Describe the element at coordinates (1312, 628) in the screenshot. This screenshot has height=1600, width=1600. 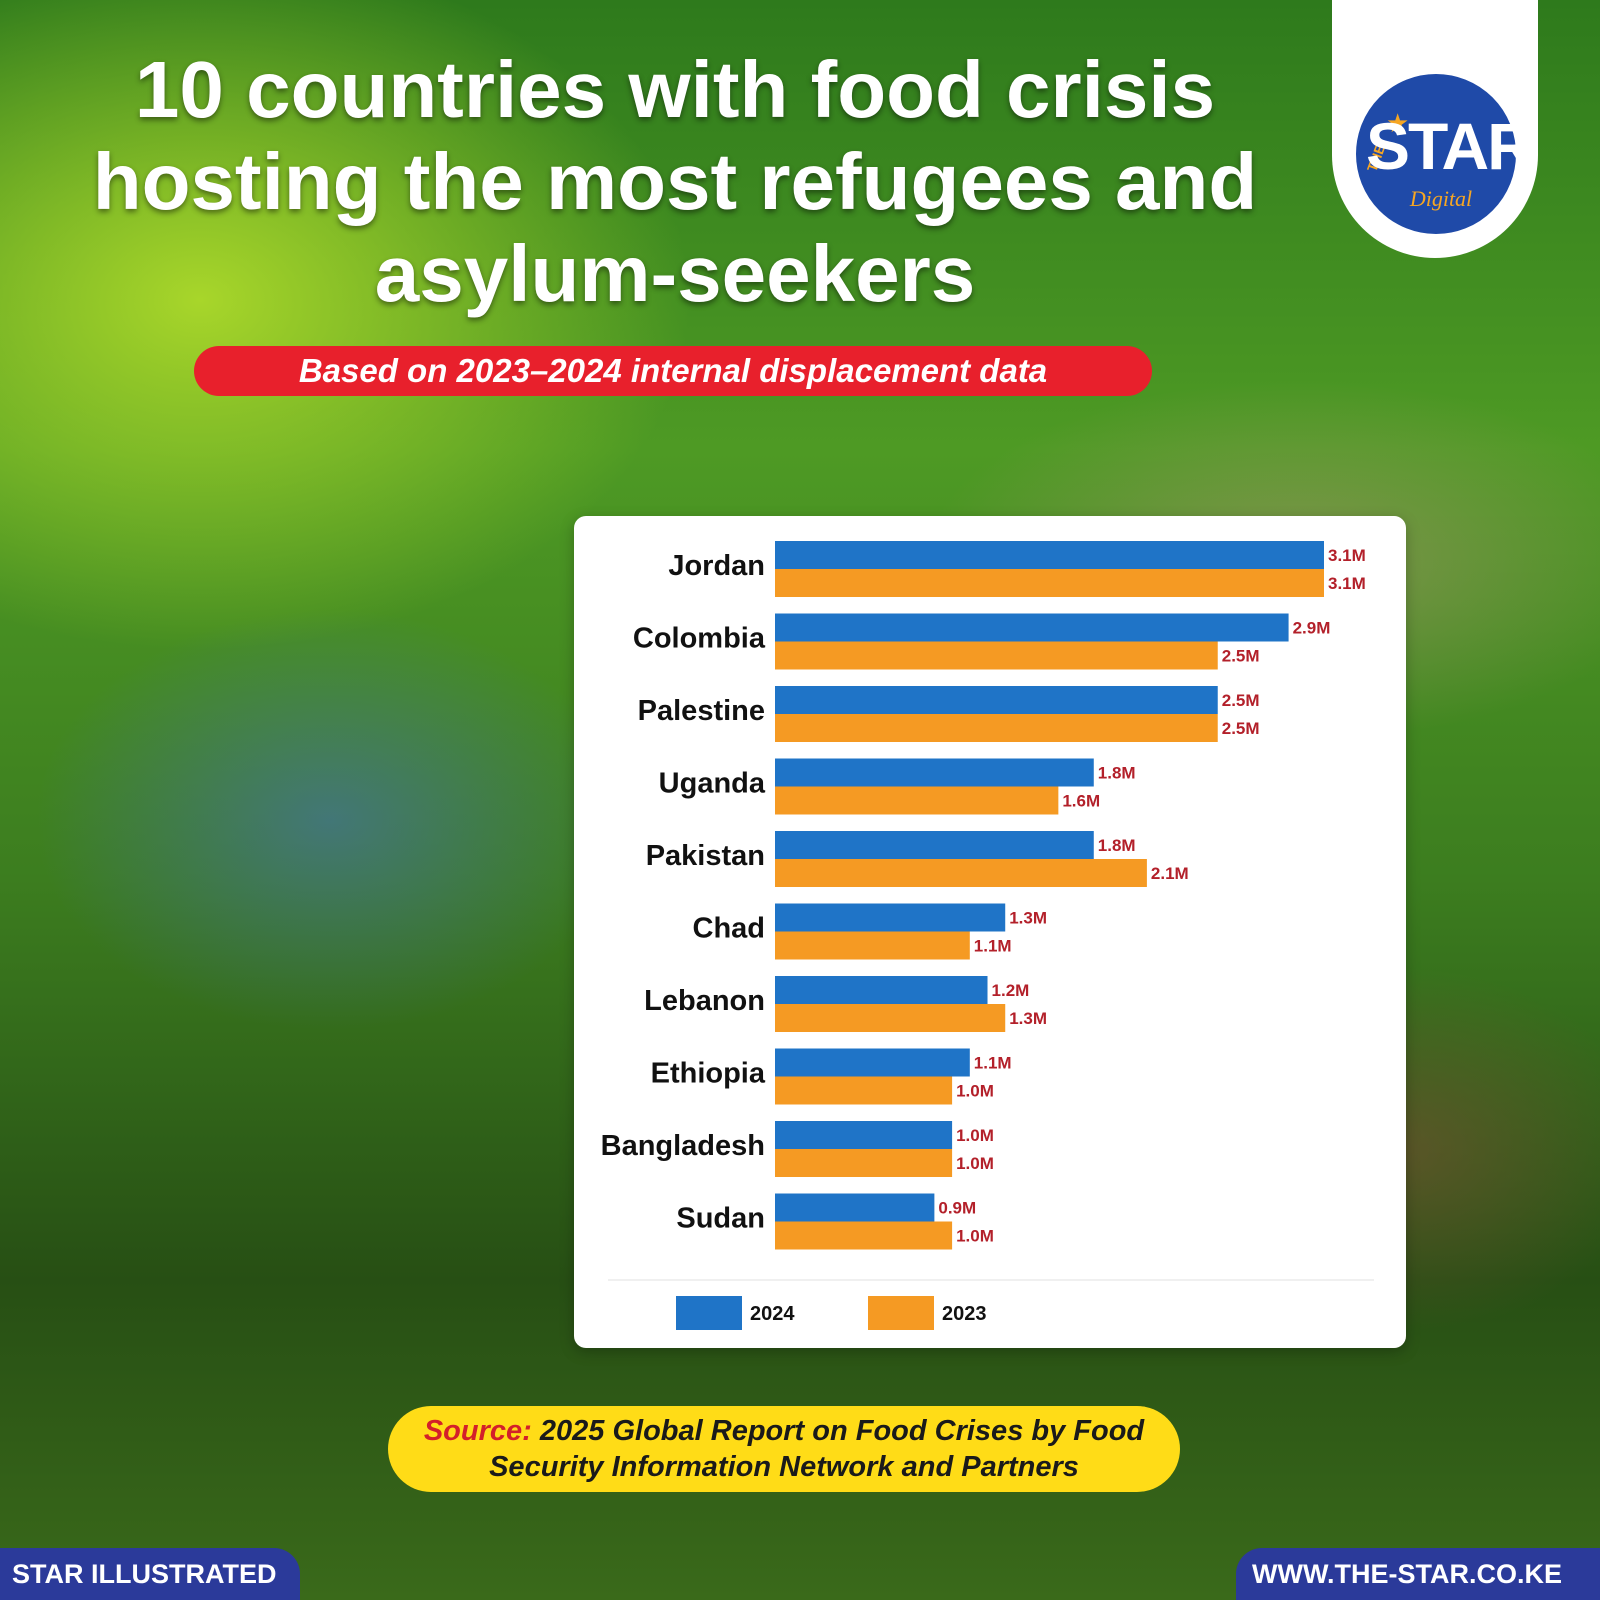
I see `value-label: 2.9M` at that location.